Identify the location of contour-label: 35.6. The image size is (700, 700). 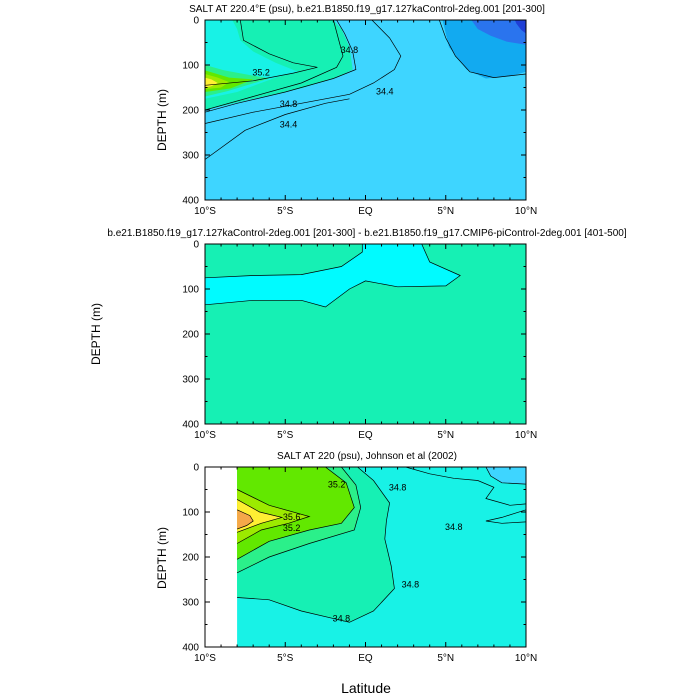
(292, 517).